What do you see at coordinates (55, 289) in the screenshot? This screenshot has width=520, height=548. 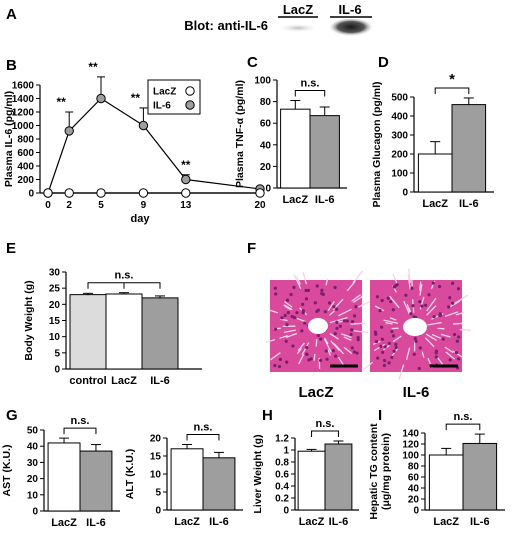 I see `y-tick-label: 25` at bounding box center [55, 289].